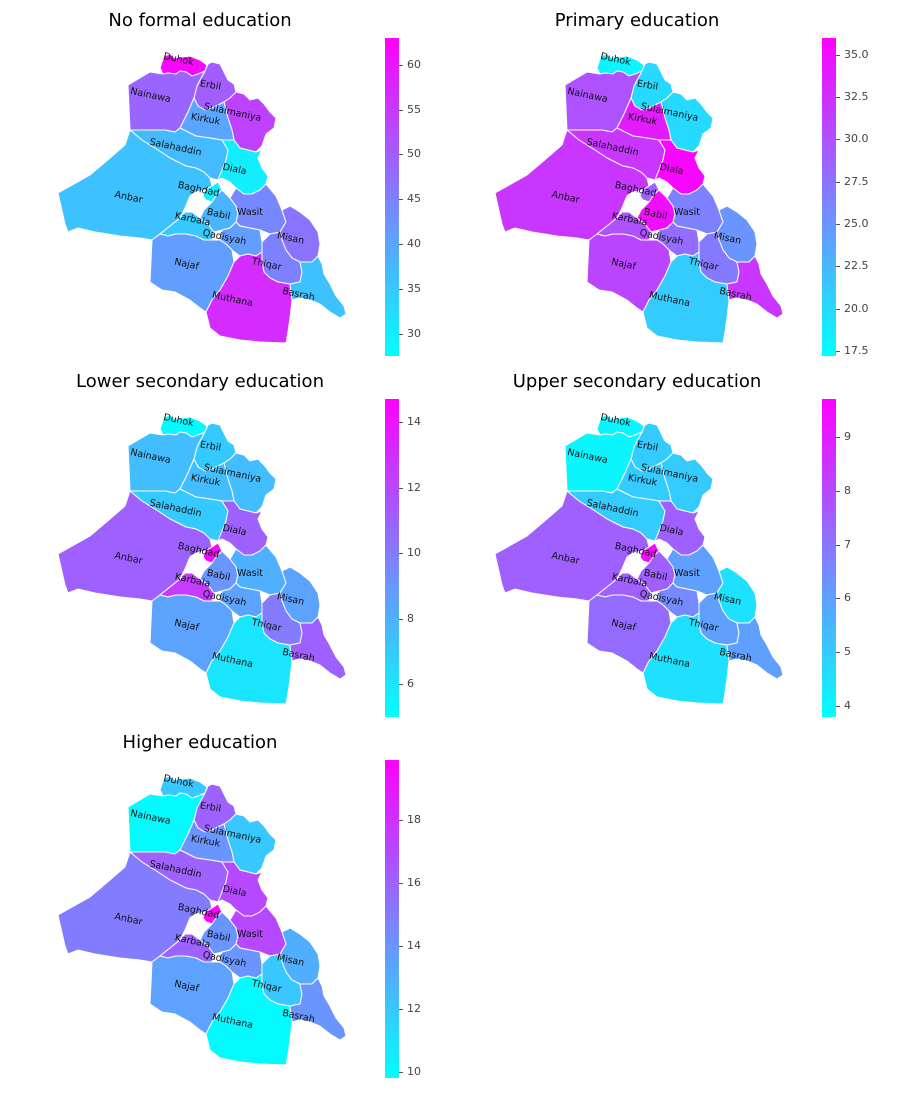 This screenshot has width=900, height=1100. Describe the element at coordinates (847, 436) in the screenshot. I see `colorbar-tick-label: 9` at that location.